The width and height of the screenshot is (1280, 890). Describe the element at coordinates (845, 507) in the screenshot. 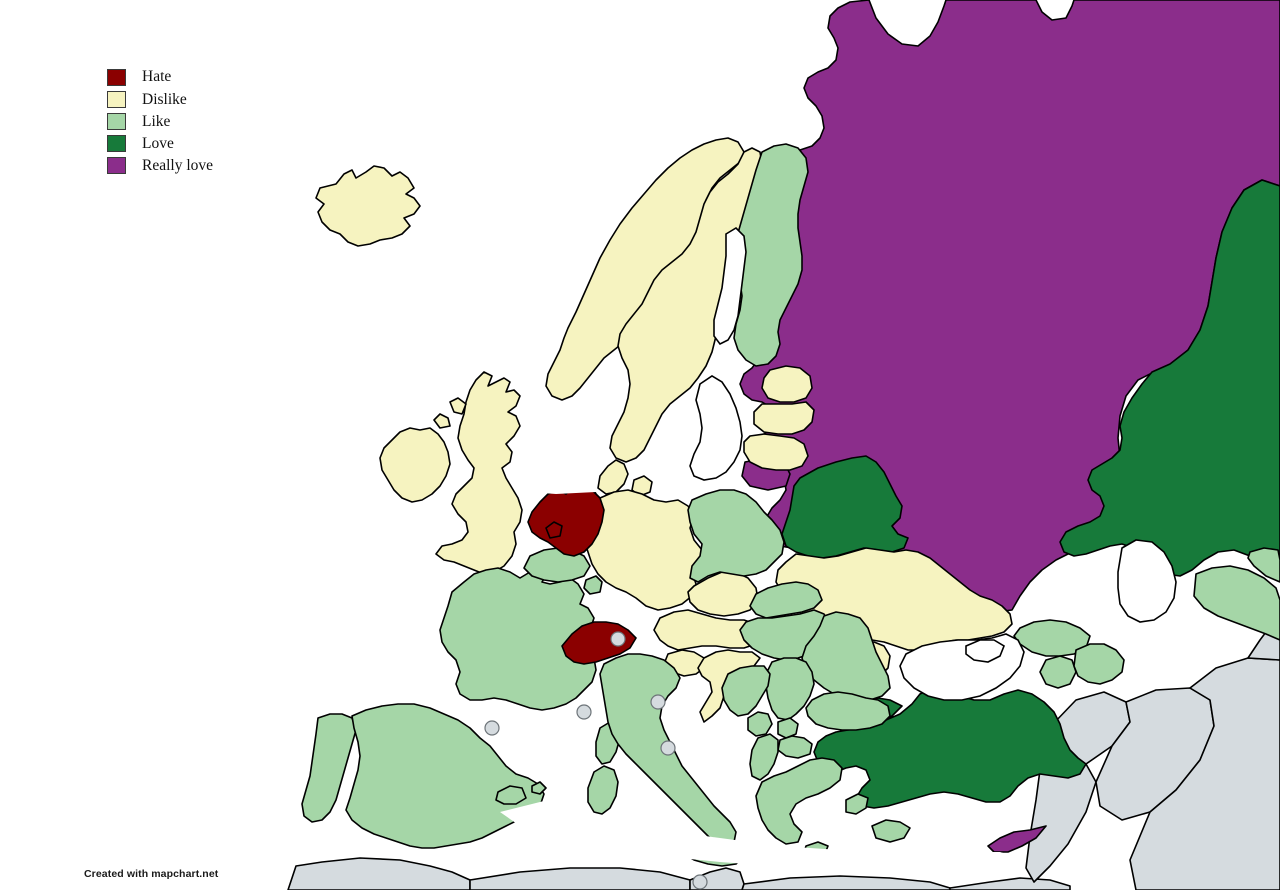

I see `country-belarus` at that location.